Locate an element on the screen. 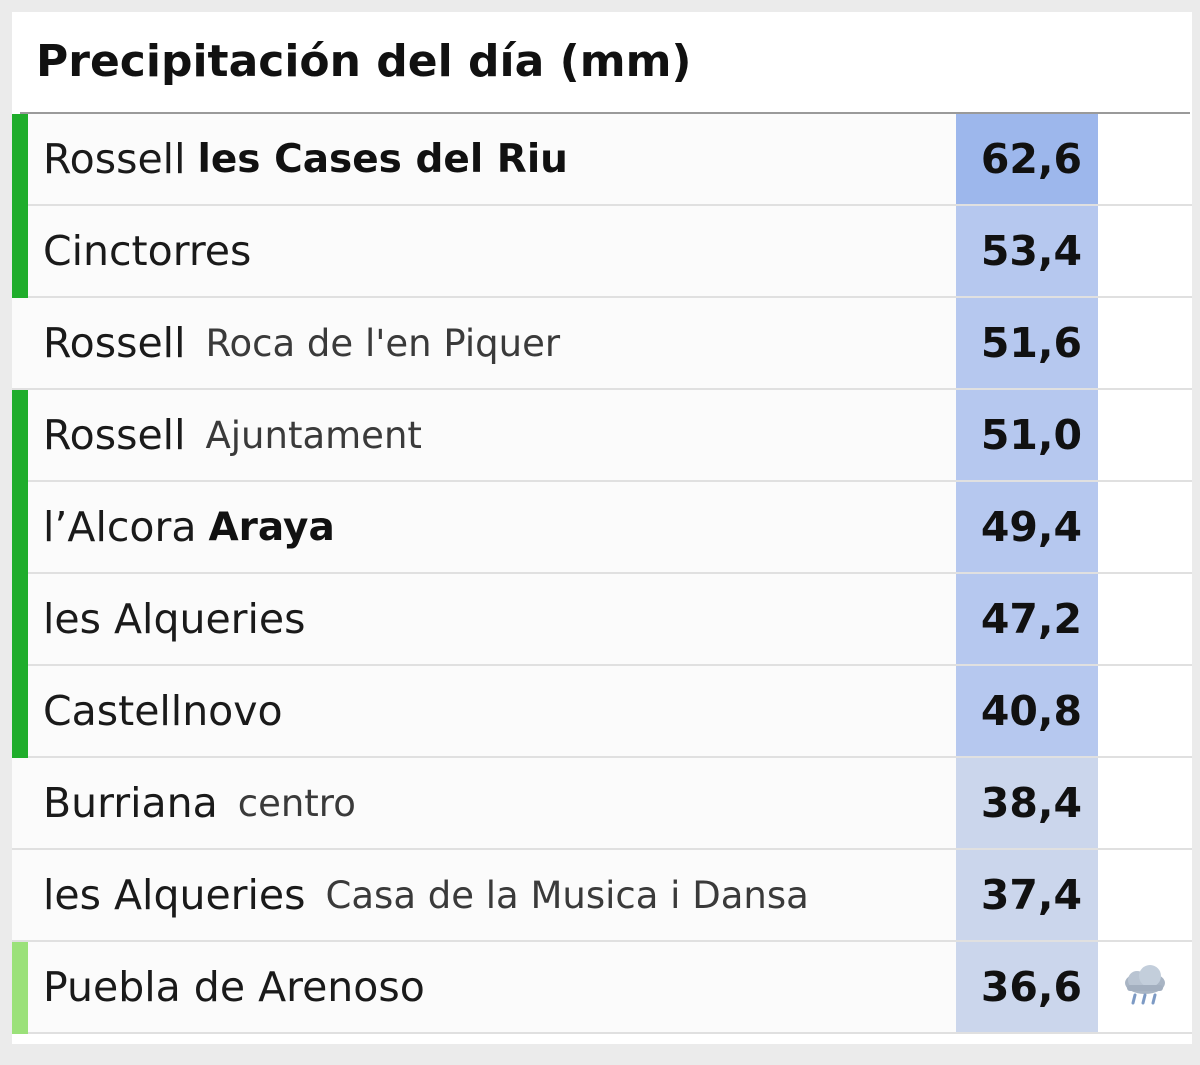 The image size is (1200, 1065). station-place: Castellnovo is located at coordinates (163, 711).